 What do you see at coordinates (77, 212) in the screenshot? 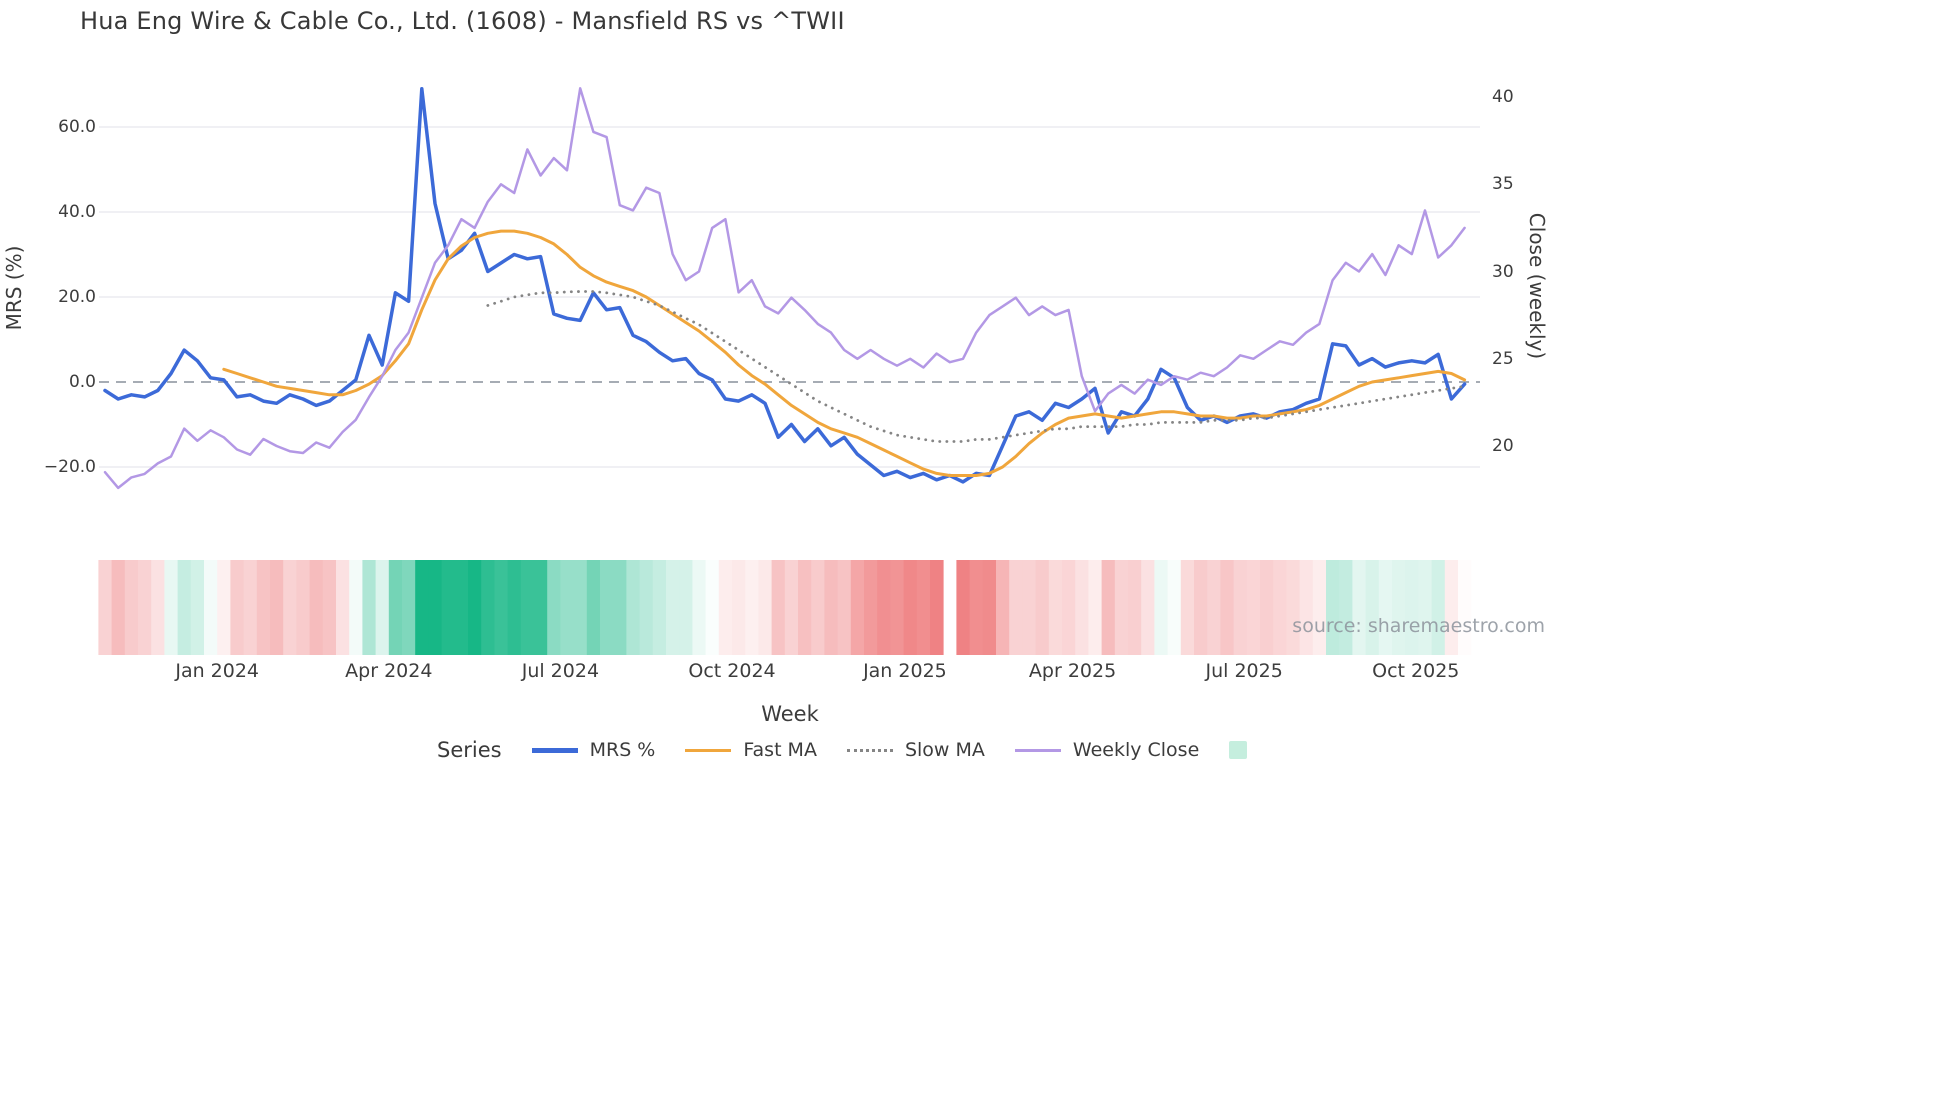
I see `y-tick-left: 40.0` at bounding box center [77, 212].